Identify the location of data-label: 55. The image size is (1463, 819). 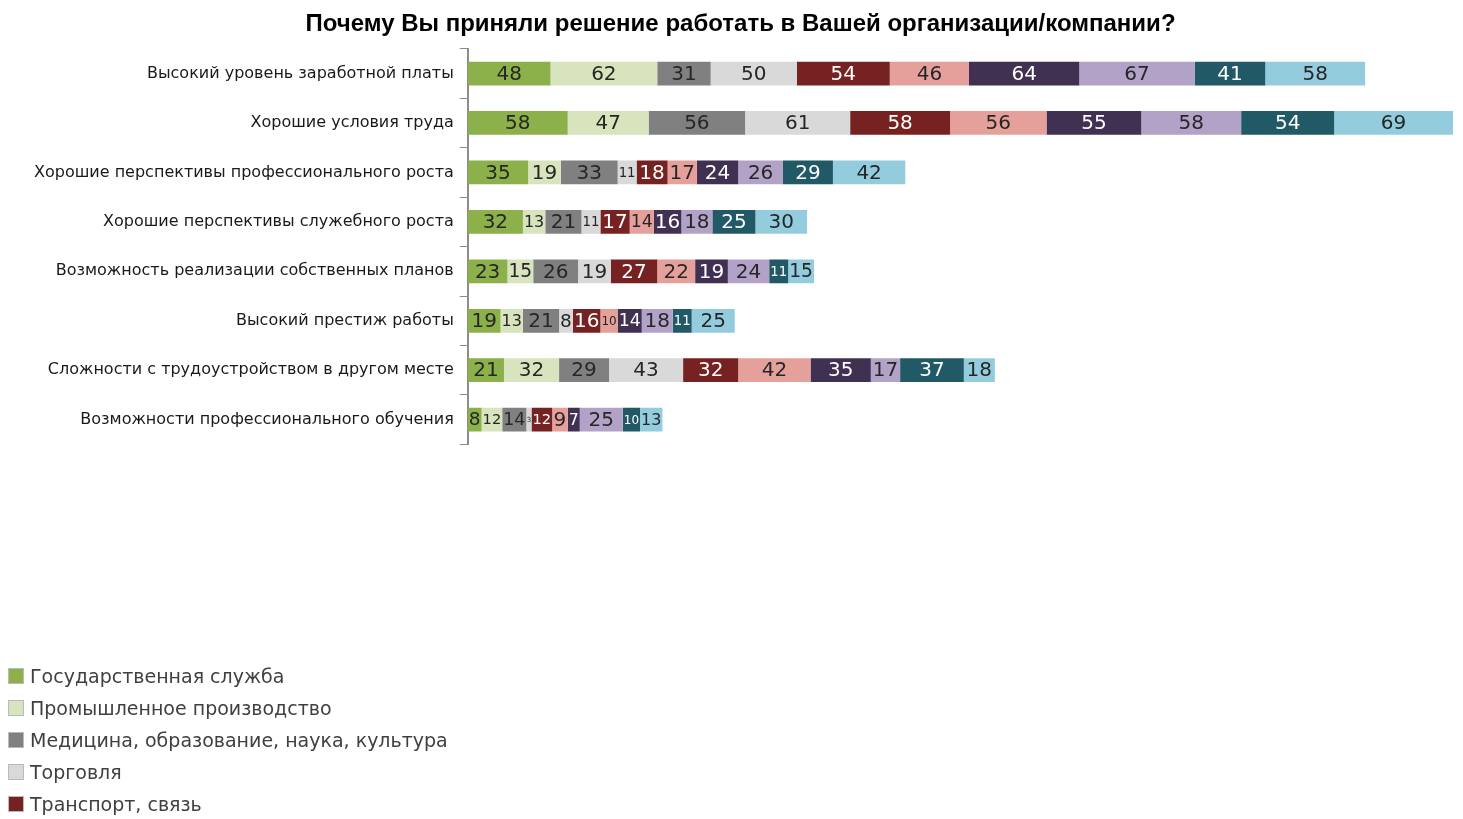
(1094, 122).